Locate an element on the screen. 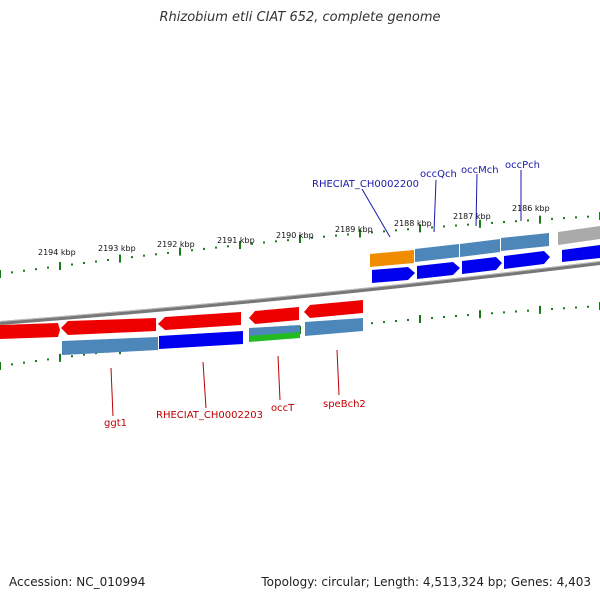 The image size is (600, 600). gene-label-occqch: occQch is located at coordinates (438, 174).